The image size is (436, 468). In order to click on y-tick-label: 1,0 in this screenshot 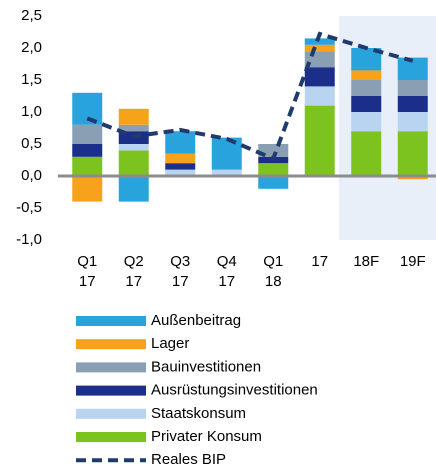, I will do `click(31, 111)`.